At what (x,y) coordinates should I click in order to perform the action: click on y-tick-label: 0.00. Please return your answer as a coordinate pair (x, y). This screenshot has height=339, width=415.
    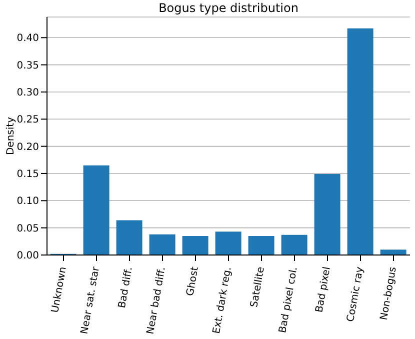
    Looking at the image, I should click on (27, 256).